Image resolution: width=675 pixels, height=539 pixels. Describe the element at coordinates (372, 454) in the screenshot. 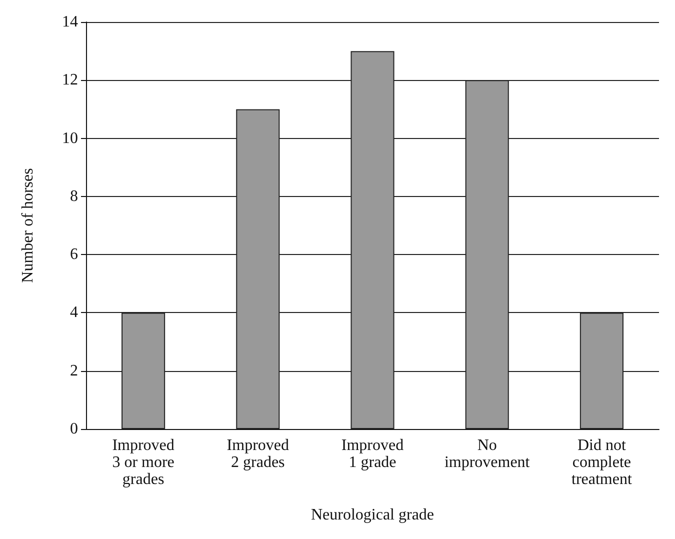

I see `x-tick-label: Improved 1 grade` at that location.